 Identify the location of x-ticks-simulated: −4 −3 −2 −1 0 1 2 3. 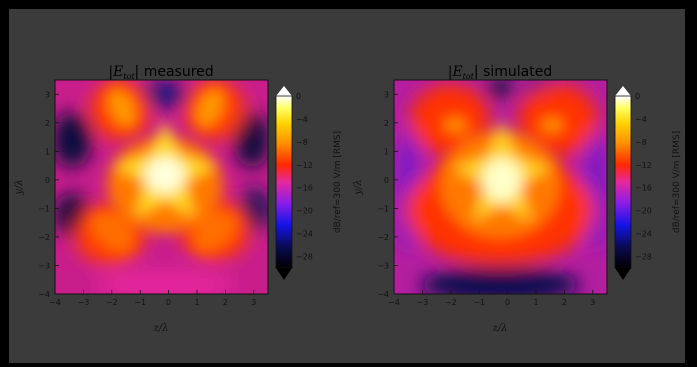
(491, 302).